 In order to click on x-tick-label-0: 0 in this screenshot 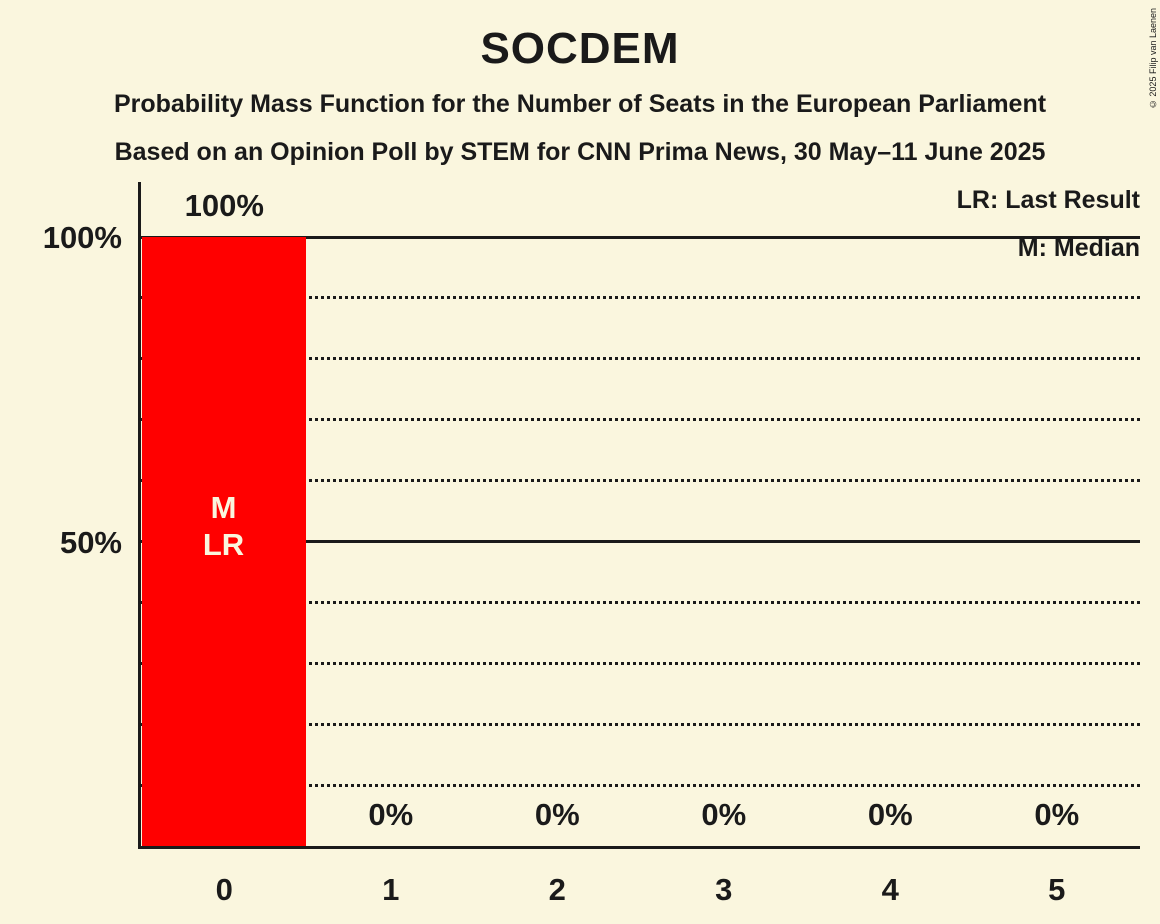, I will do `click(224, 889)`.